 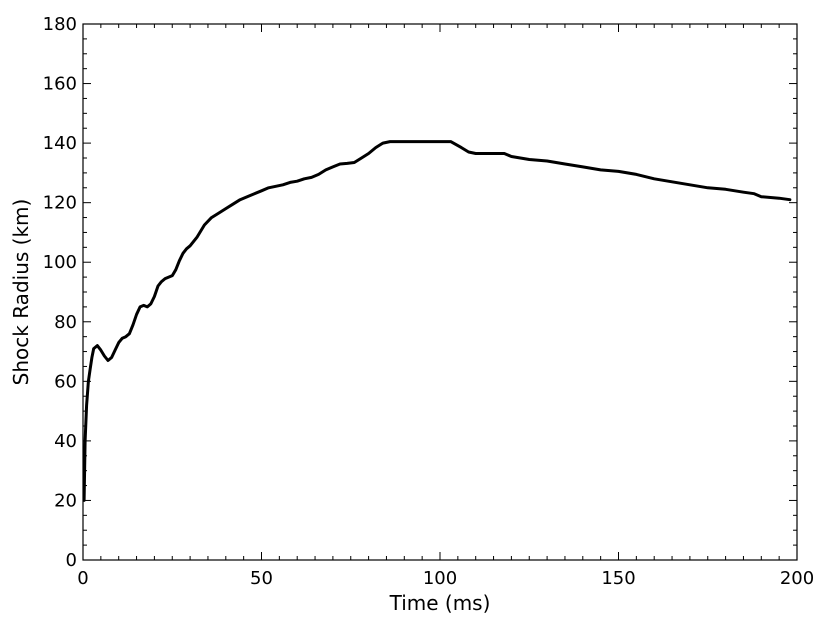 What do you see at coordinates (21, 292) in the screenshot?
I see `y-axis-label: Shock Radius (km)` at bounding box center [21, 292].